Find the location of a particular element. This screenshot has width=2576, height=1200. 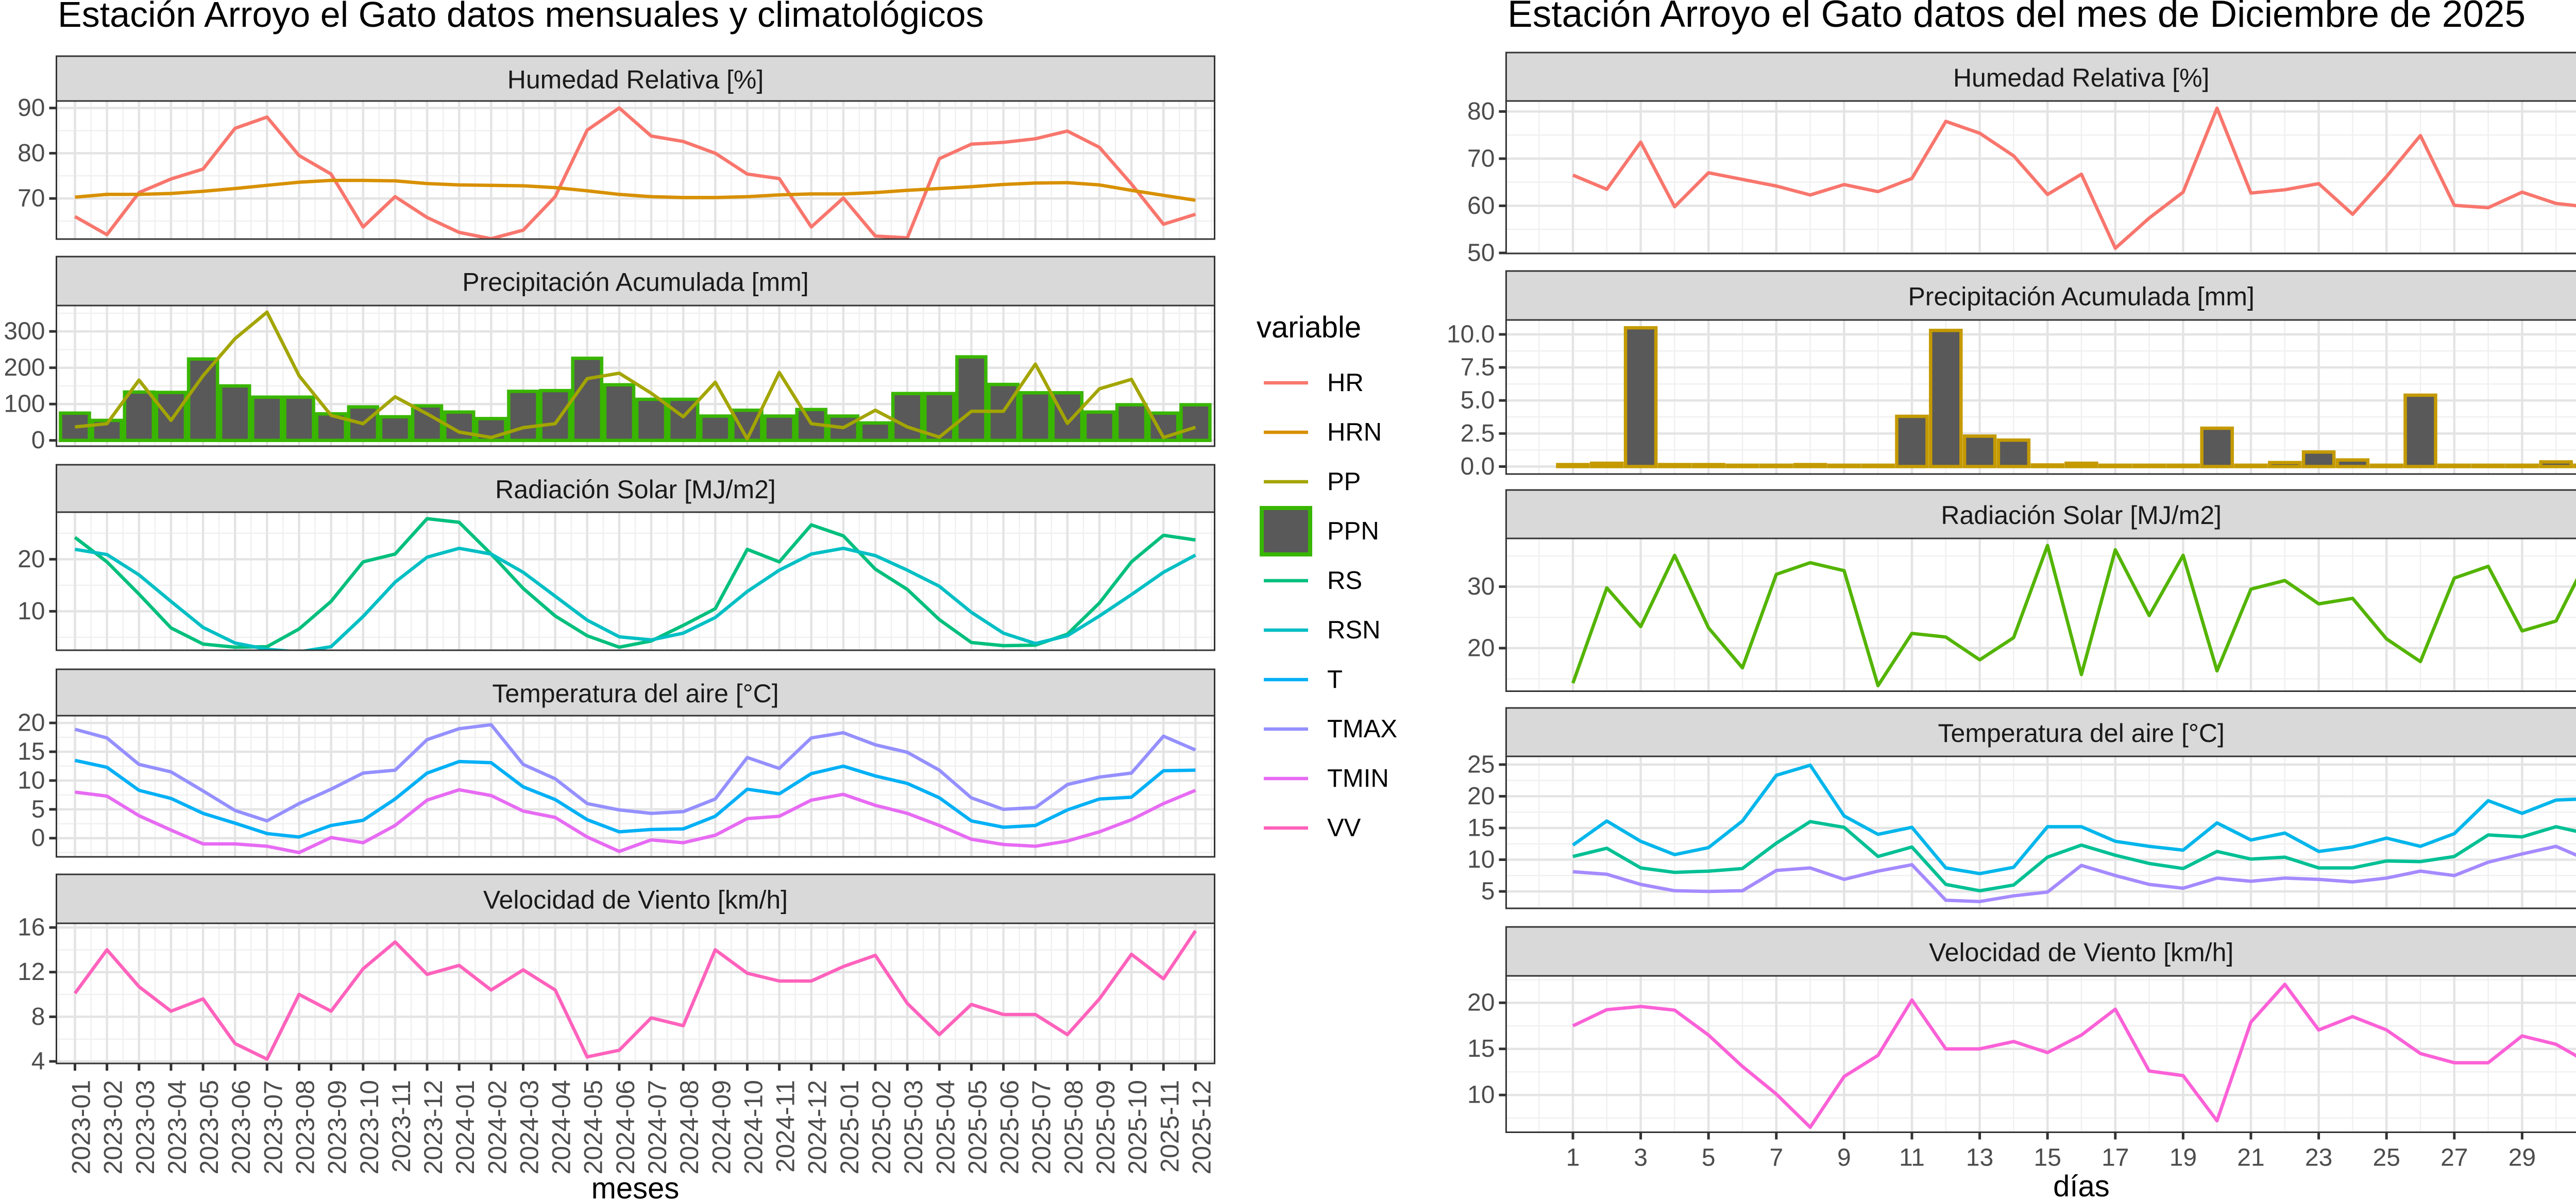

svg-text: 2023-02 is located at coordinates (113, 1127).